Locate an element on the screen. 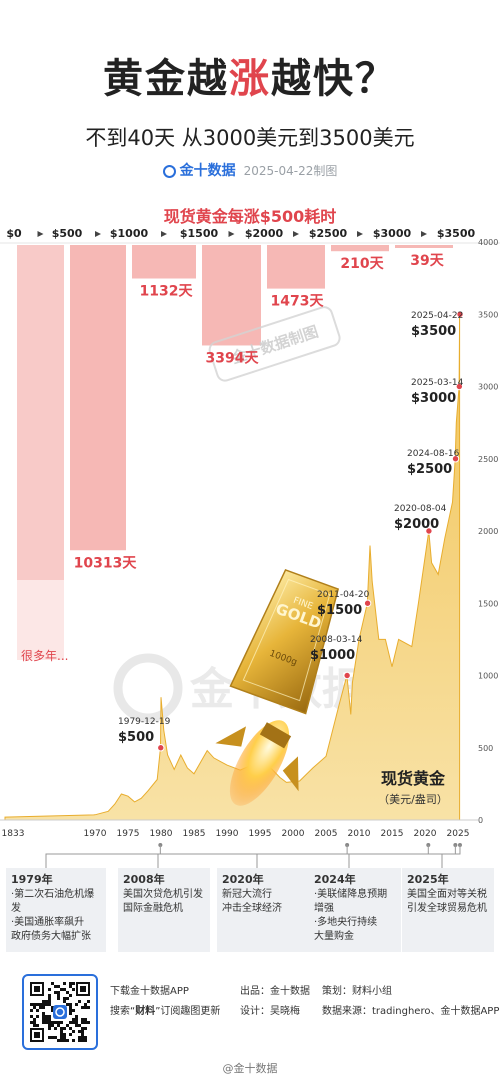 The image size is (500, 1080). event-card: 2020年 新冠大流行 冲击全球经济 is located at coordinates (263, 910).